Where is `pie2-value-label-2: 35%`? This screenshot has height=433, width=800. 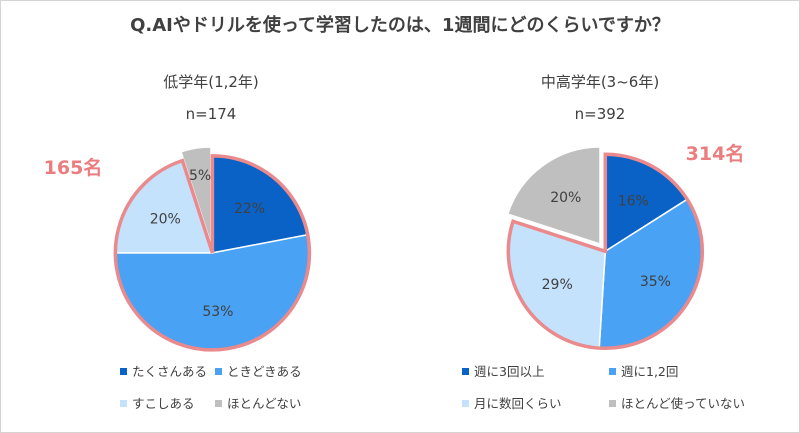 pie2-value-label-2: 35% is located at coordinates (655, 282).